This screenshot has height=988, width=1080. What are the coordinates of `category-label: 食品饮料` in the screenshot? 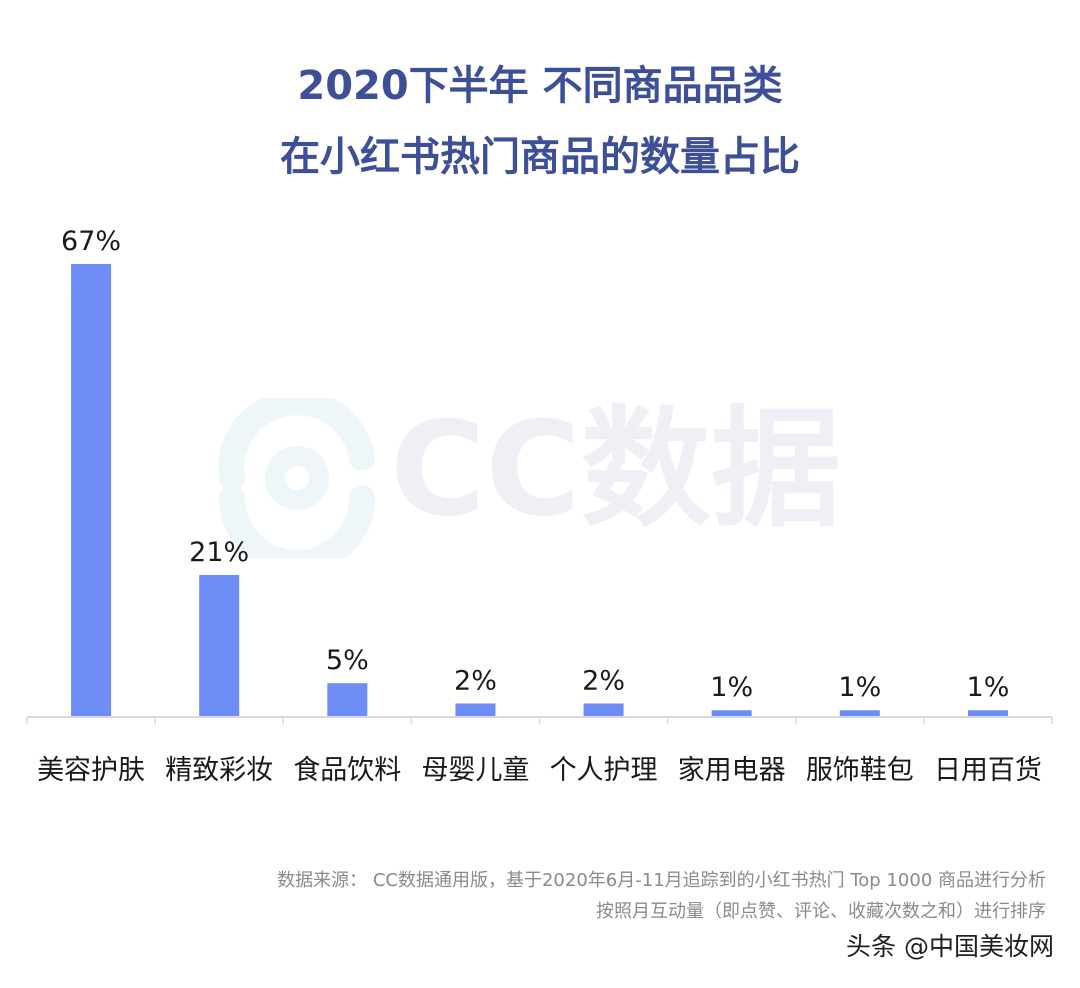 It's located at (347, 770).